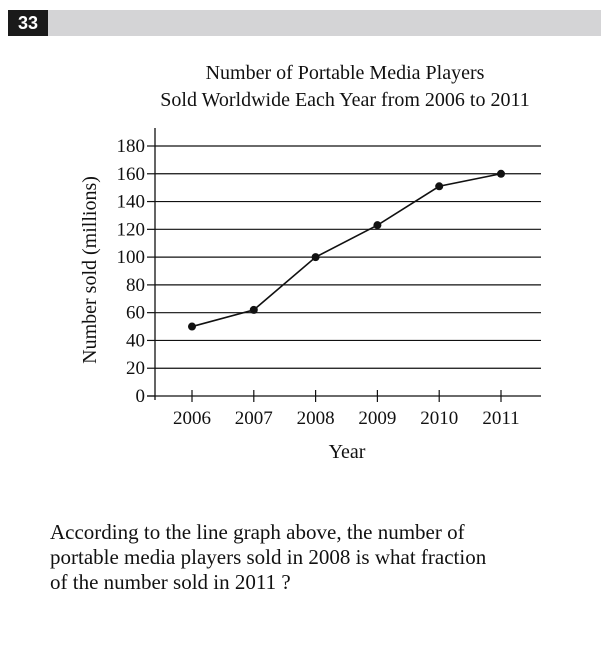 Image resolution: width=606 pixels, height=647 pixels. I want to click on x-tick-label: 2010, so click(439, 418).